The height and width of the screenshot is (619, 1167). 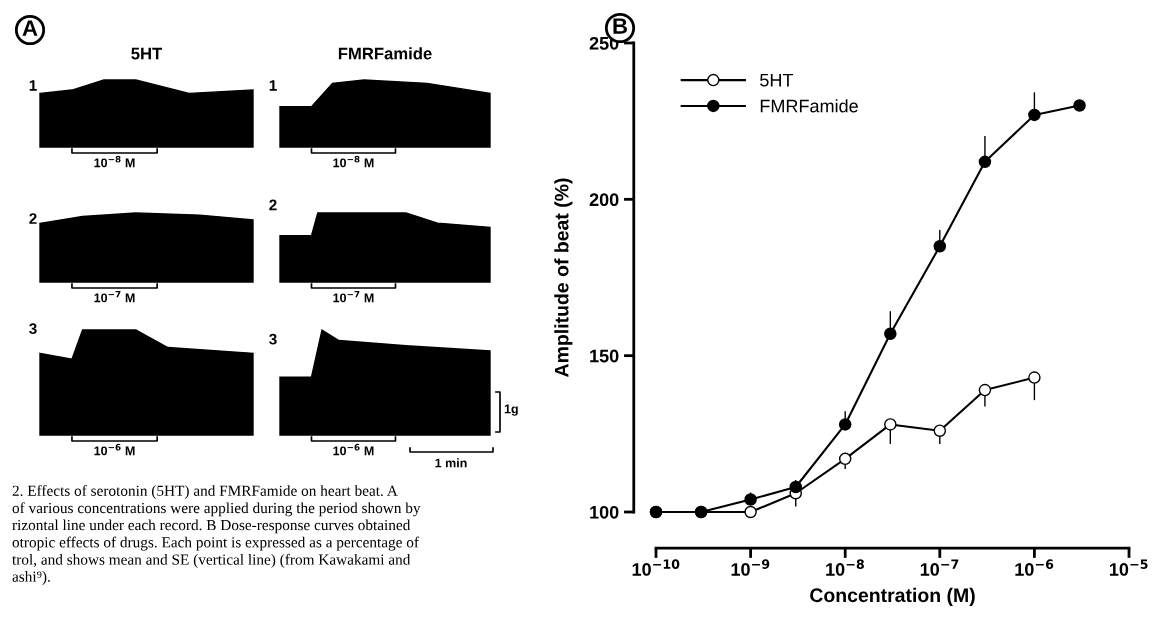 What do you see at coordinates (892, 596) in the screenshot?
I see `x-axis-title: Concentration (M)` at bounding box center [892, 596].